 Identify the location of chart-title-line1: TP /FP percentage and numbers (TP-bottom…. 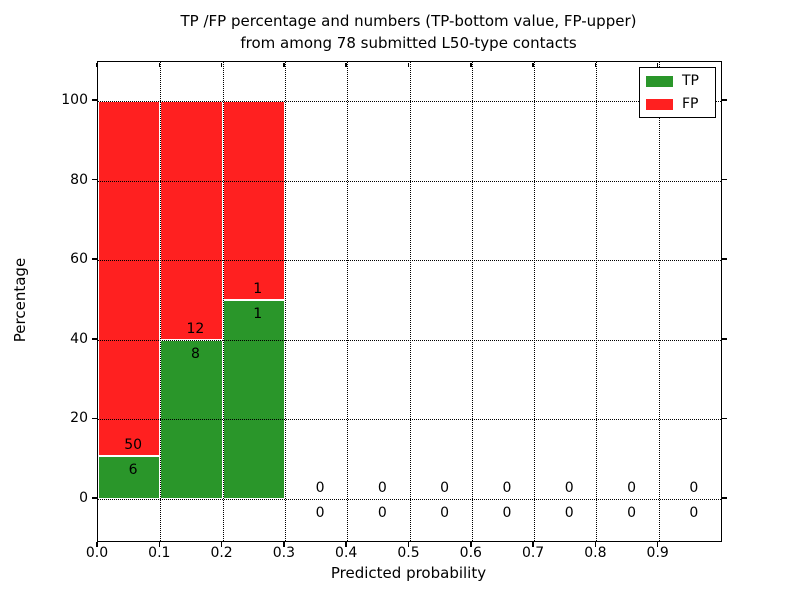
(408, 21).